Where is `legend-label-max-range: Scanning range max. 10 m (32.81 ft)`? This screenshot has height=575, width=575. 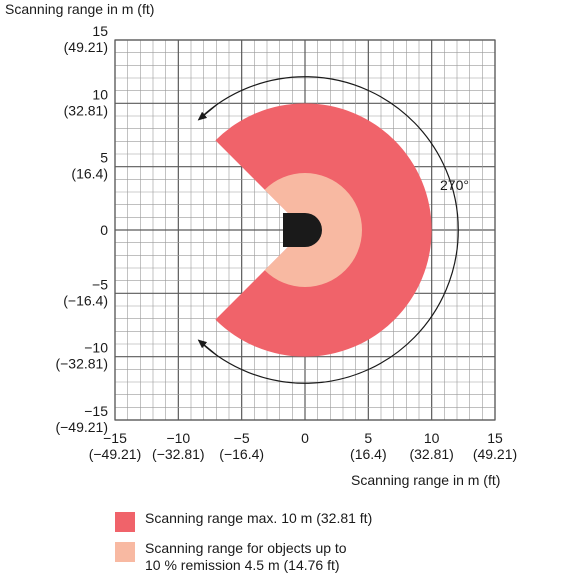
legend-label-max-range: Scanning range max. 10 m (32.81 ft) is located at coordinates (258, 518).